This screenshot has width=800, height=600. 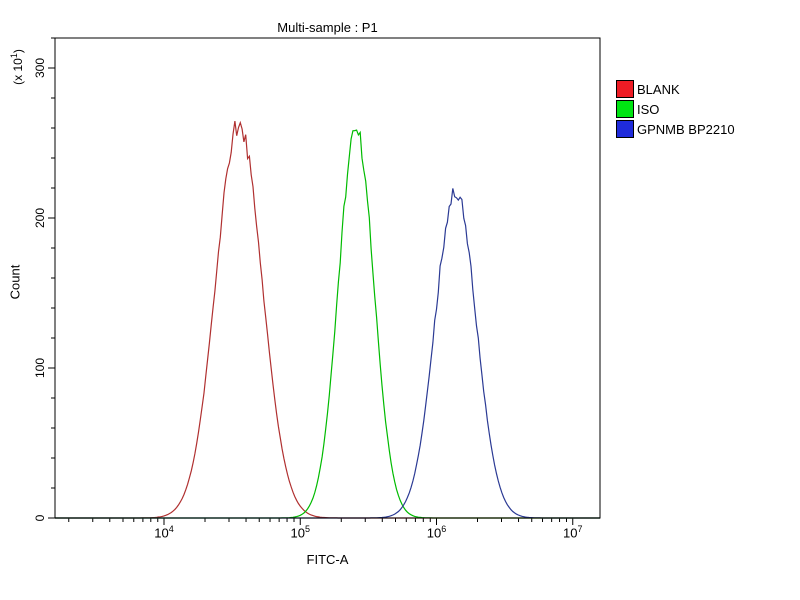 What do you see at coordinates (327, 27) in the screenshot?
I see `chart-title: Multi-sample : P1` at bounding box center [327, 27].